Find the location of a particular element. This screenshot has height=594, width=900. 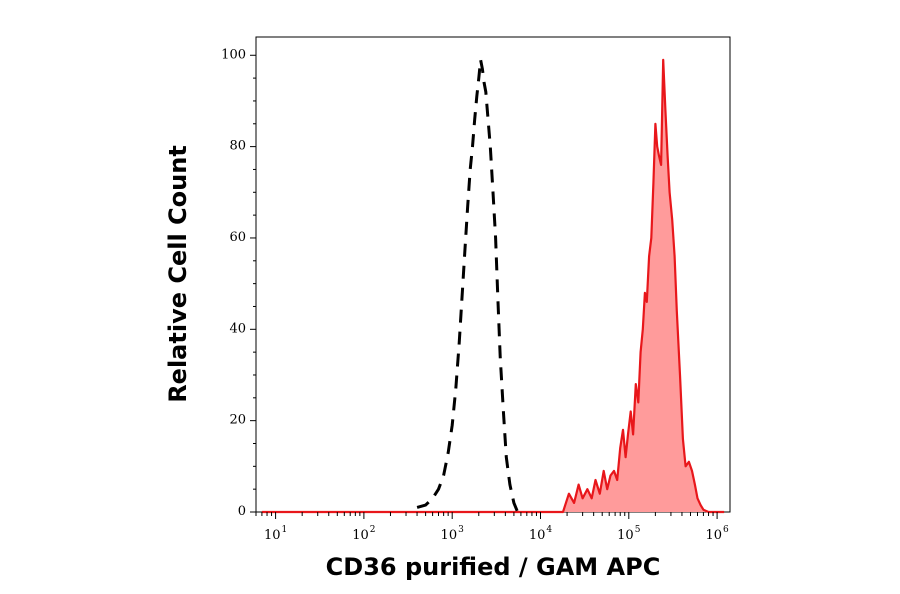

series-line-control is located at coordinates (467, 285).